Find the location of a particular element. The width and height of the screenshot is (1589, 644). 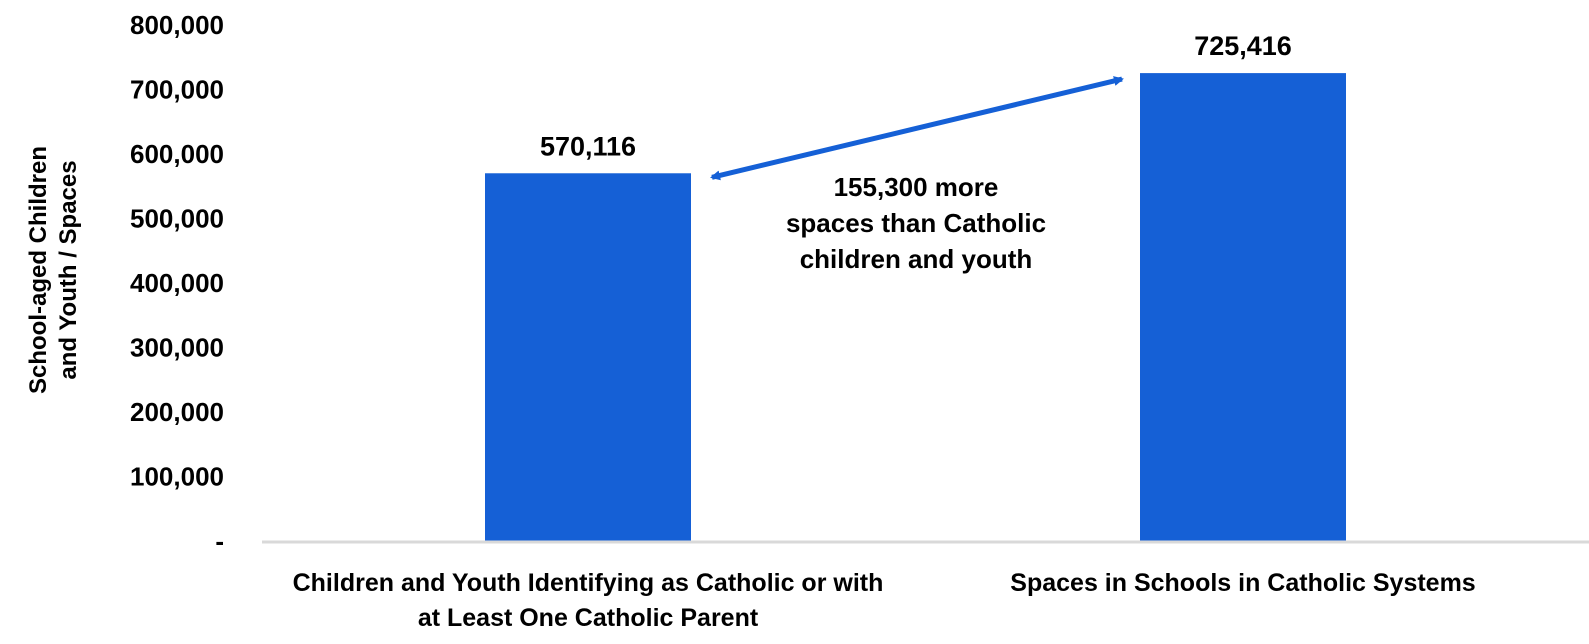

bar-value-label: 570,116 is located at coordinates (588, 146).